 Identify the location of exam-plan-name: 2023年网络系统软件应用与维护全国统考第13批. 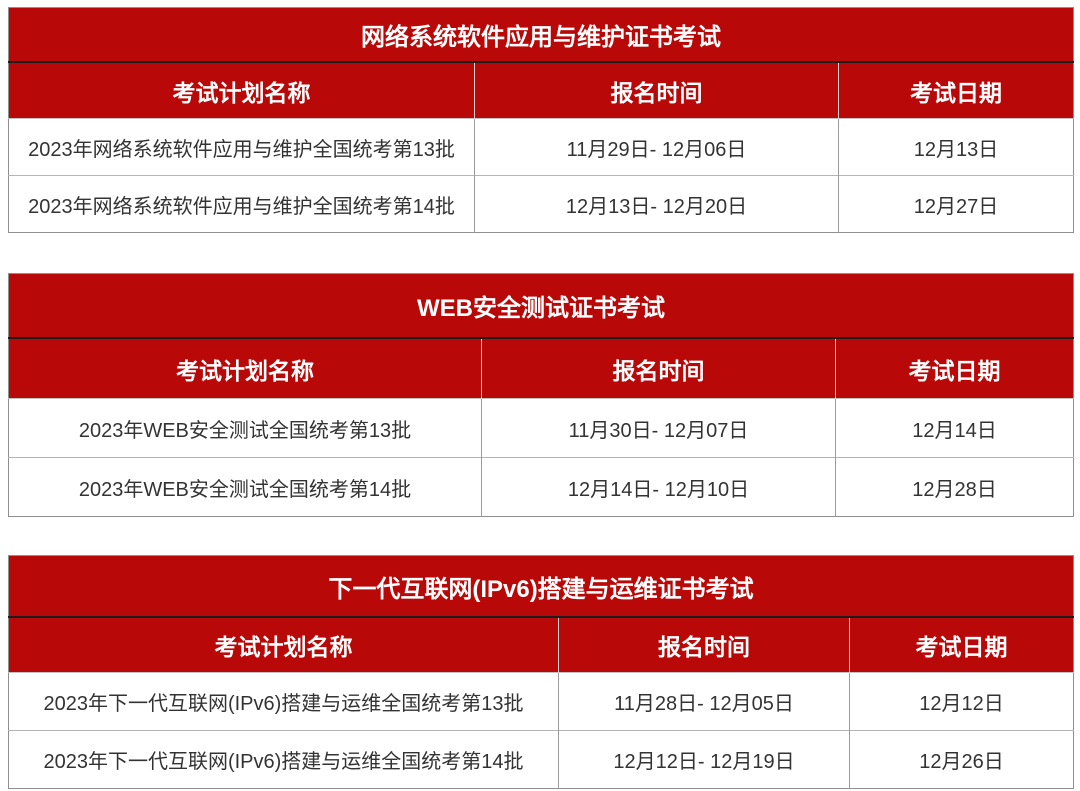
(241, 147).